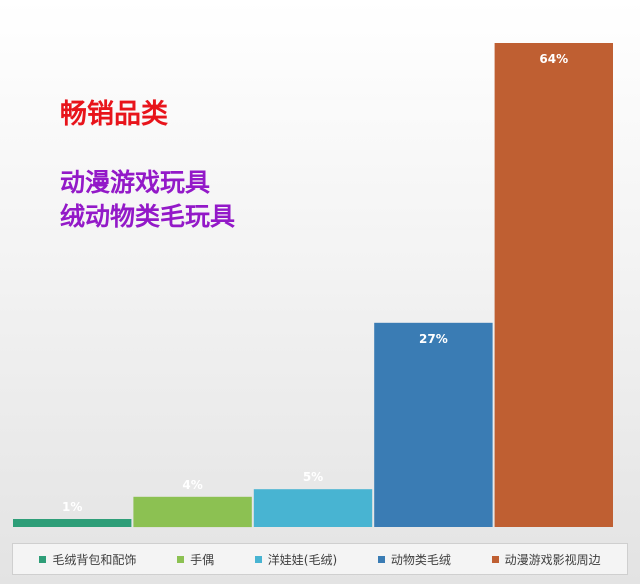 This screenshot has width=640, height=584. Describe the element at coordinates (192, 485) in the screenshot. I see `data-label-2: 4%` at that location.